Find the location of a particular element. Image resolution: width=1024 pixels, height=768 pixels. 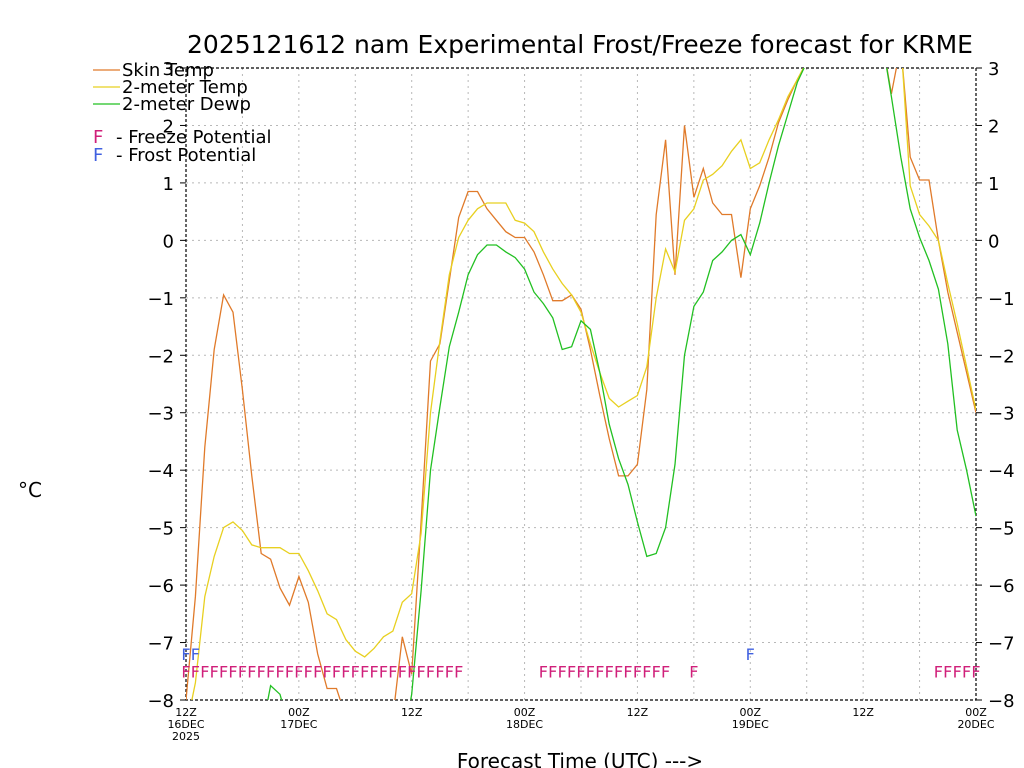

y-tick-label-right: −6 is located at coordinates (1001, 586).